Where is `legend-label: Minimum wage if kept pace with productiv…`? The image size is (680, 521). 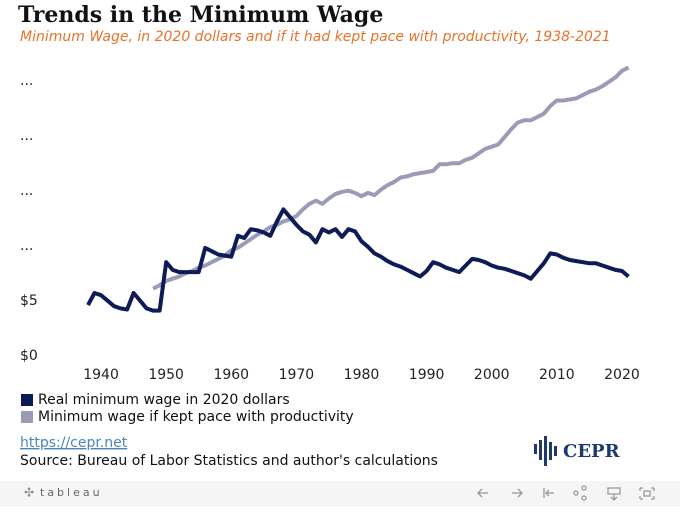 legend-label: Minimum wage if kept pace with productiv… is located at coordinates (196, 417).